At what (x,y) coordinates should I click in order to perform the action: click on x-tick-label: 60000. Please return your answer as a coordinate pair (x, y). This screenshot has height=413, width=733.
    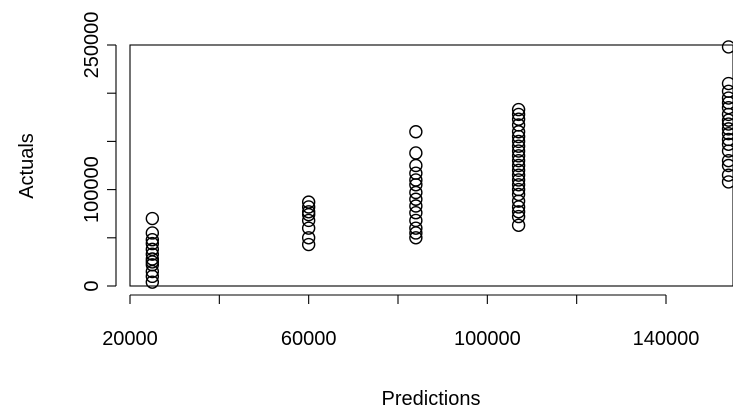
    Looking at the image, I should click on (309, 339).